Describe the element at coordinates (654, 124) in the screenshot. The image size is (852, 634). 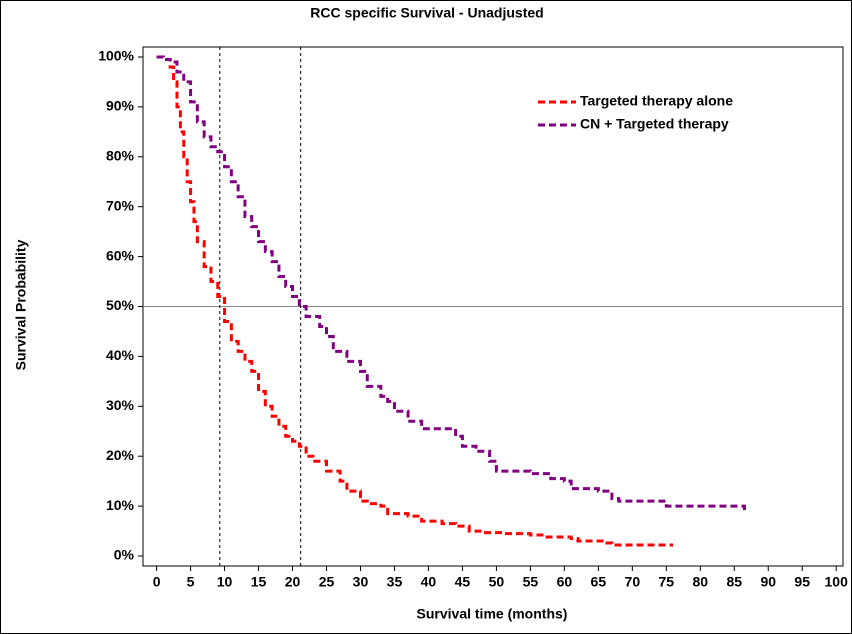
I see `legend-label: CN + Targeted therapy` at that location.